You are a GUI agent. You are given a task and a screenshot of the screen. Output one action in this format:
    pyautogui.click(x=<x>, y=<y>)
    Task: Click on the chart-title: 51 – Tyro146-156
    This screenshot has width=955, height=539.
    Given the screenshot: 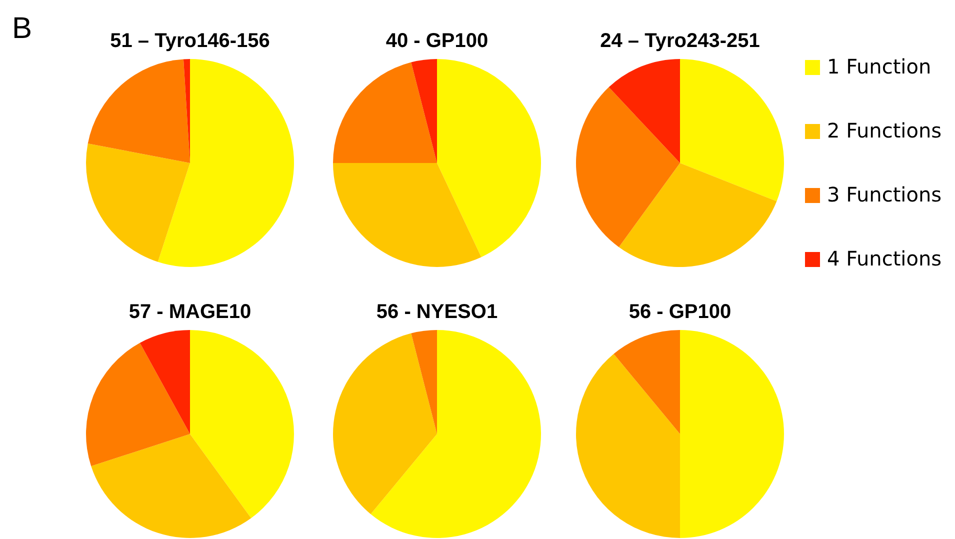 What is the action you would take?
    pyautogui.click(x=190, y=41)
    